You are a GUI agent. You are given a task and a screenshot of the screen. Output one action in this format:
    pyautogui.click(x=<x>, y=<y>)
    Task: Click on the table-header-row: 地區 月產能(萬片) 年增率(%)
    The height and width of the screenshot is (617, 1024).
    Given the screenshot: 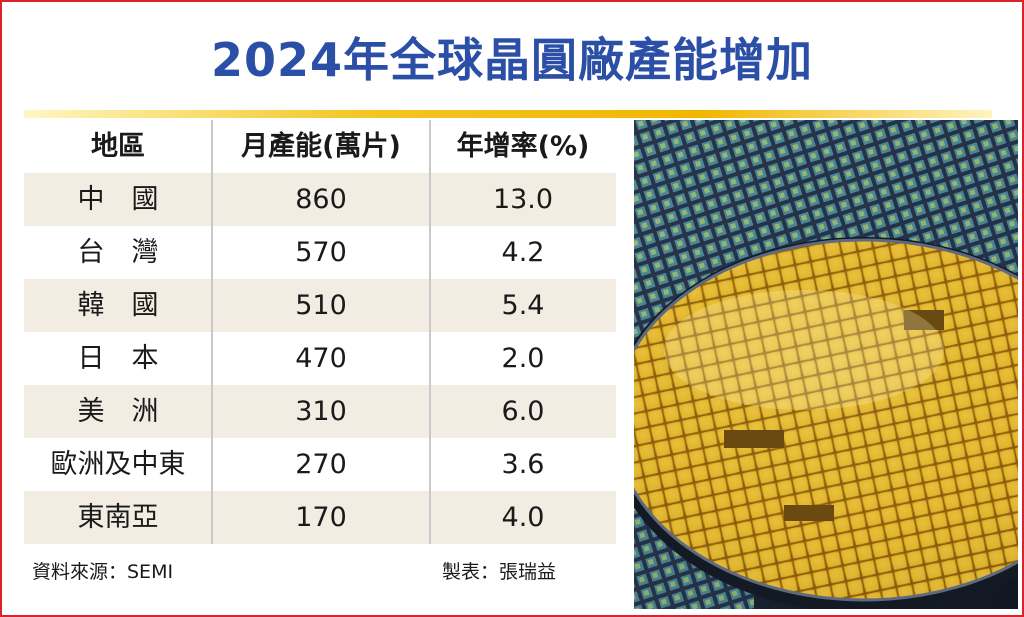 What is the action you would take?
    pyautogui.click(x=320, y=146)
    